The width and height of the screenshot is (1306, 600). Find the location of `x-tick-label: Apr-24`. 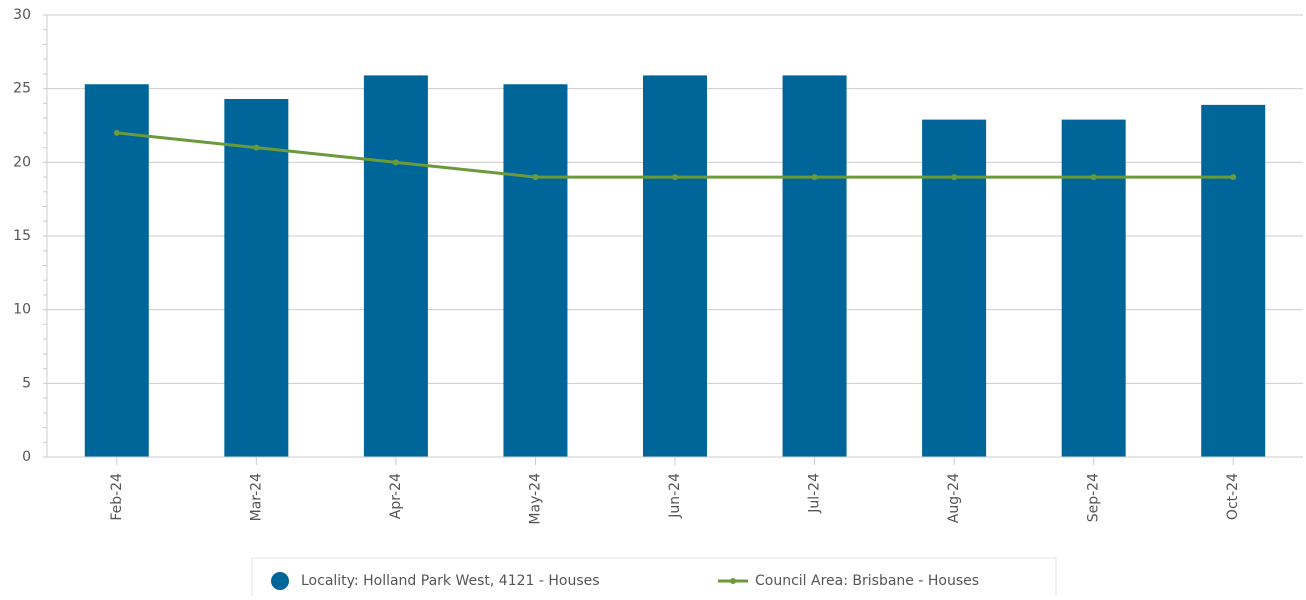

x-tick-label: Apr-24 is located at coordinates (396, 496).